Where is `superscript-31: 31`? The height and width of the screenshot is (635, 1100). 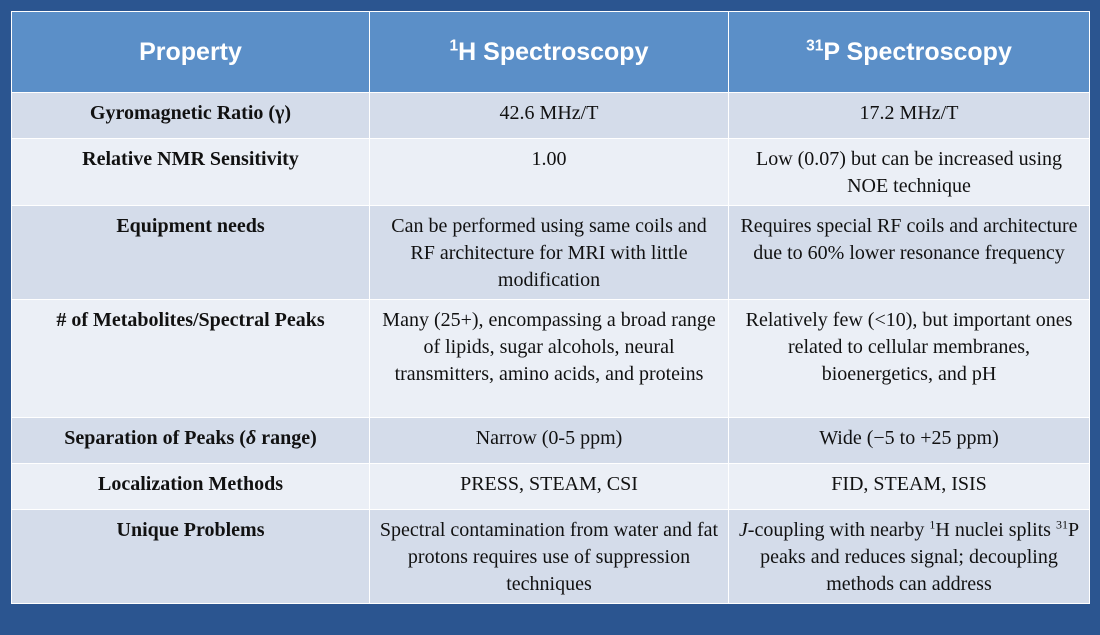 superscript-31: 31 is located at coordinates (1061, 524).